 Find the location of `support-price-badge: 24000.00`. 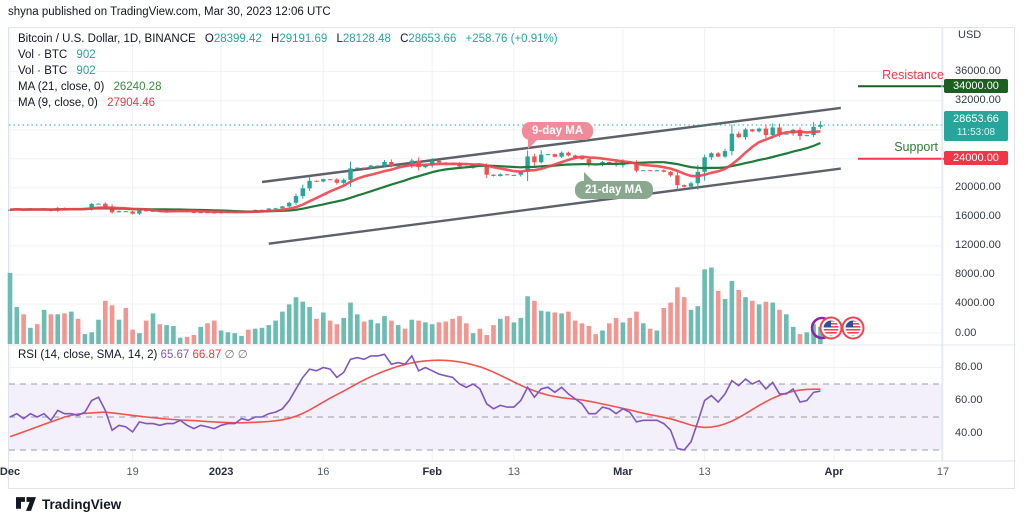

support-price-badge: 24000.00 is located at coordinates (976, 158).